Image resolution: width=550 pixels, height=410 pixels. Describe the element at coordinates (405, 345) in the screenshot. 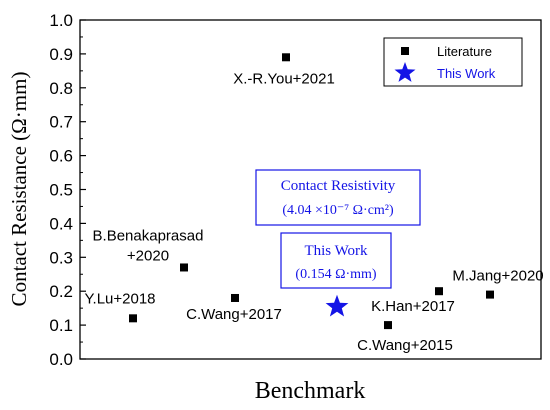

I see `point-label: C.Wang+2015` at that location.